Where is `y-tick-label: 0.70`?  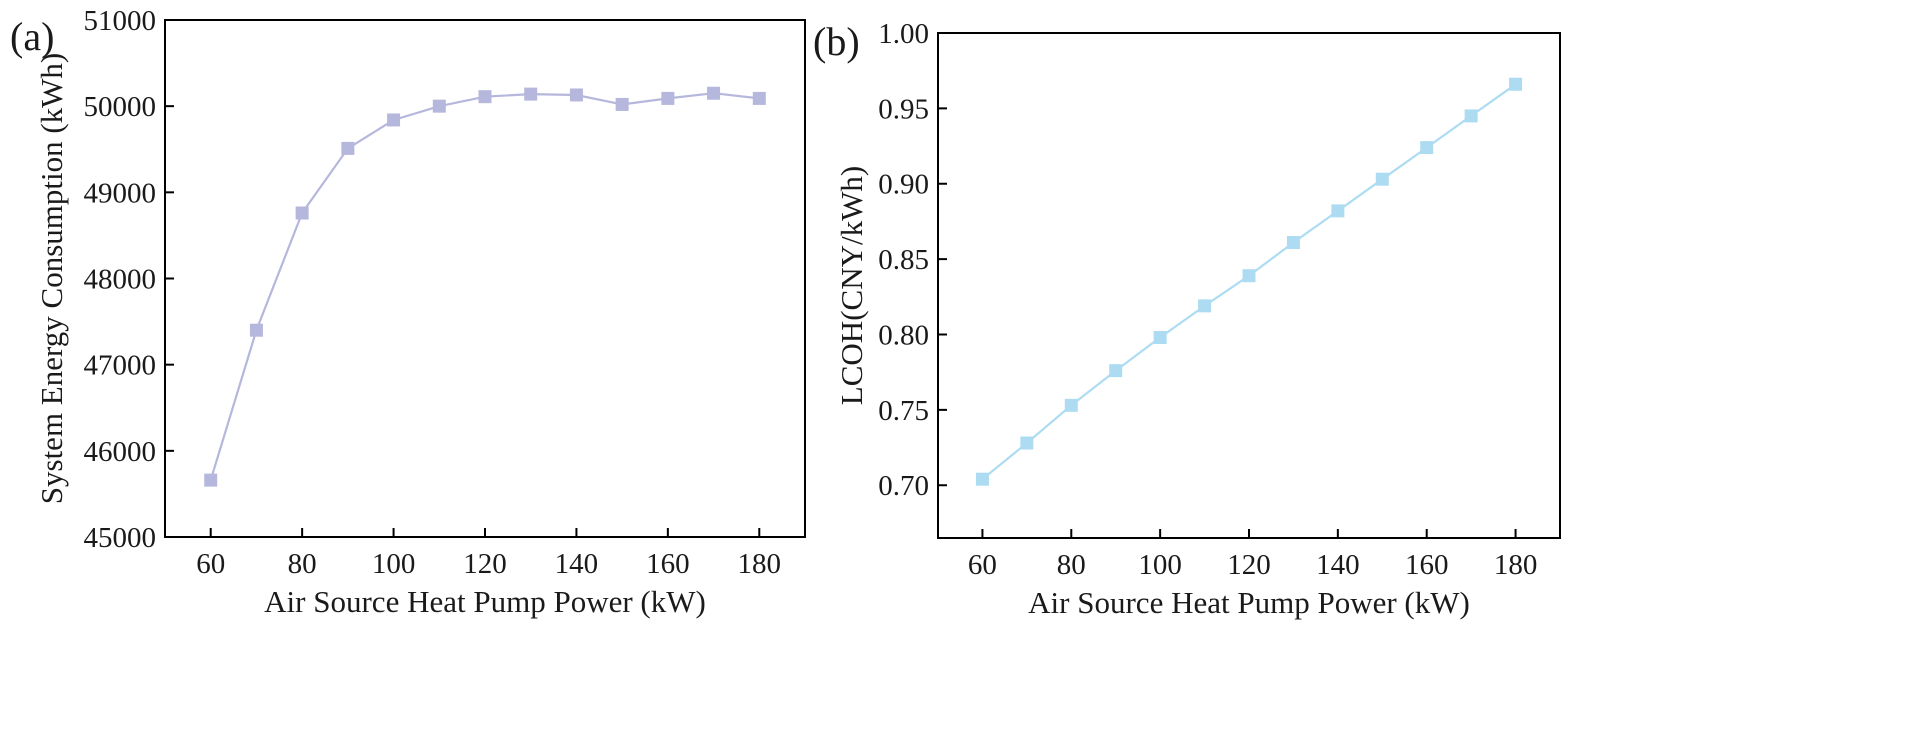
y-tick-label: 0.70 is located at coordinates (903, 486).